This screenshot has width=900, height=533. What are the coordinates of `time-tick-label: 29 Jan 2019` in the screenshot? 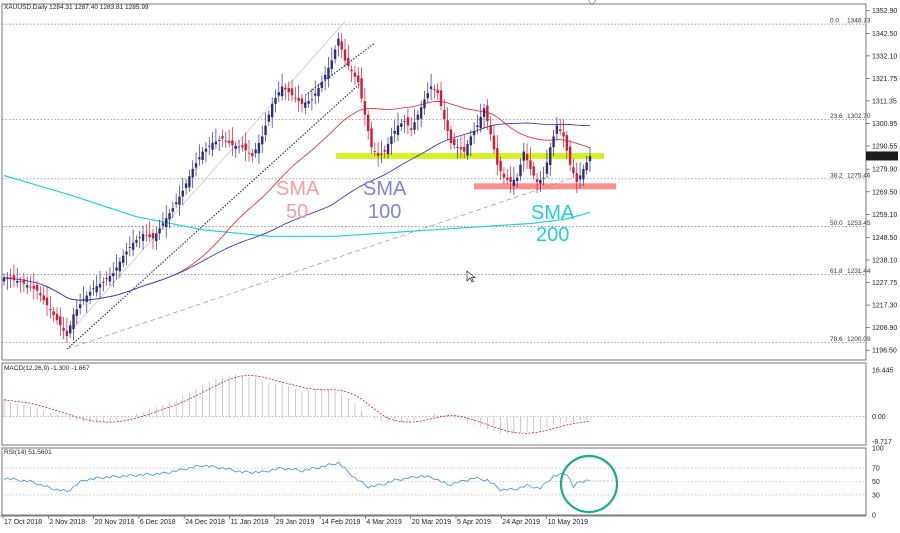 It's located at (295, 522).